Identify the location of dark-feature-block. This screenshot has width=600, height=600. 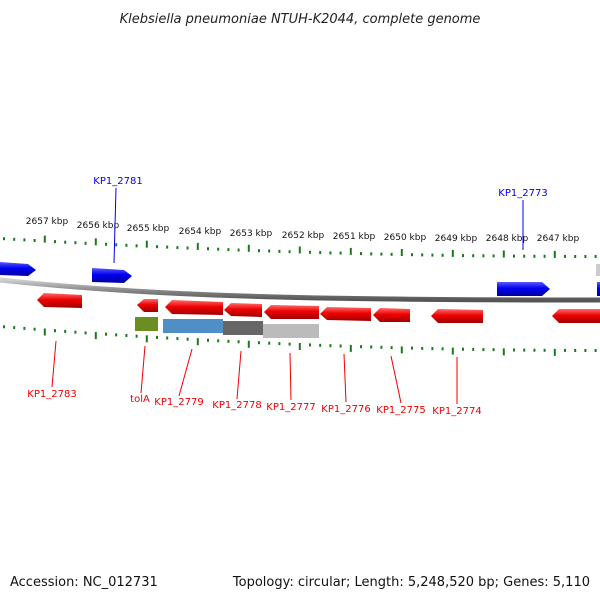
(243, 328).